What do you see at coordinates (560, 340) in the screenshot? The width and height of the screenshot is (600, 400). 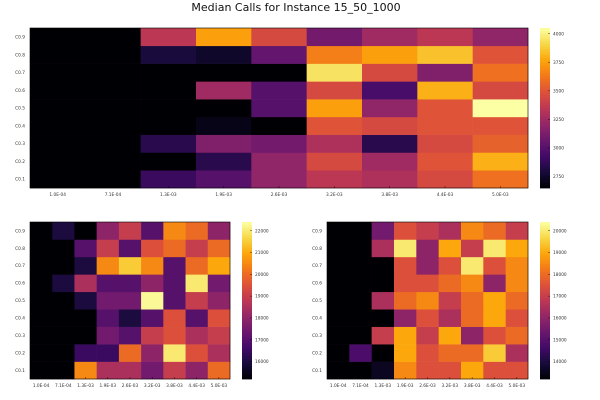 I see `colorbar-tick-label: 15000` at bounding box center [560, 340].